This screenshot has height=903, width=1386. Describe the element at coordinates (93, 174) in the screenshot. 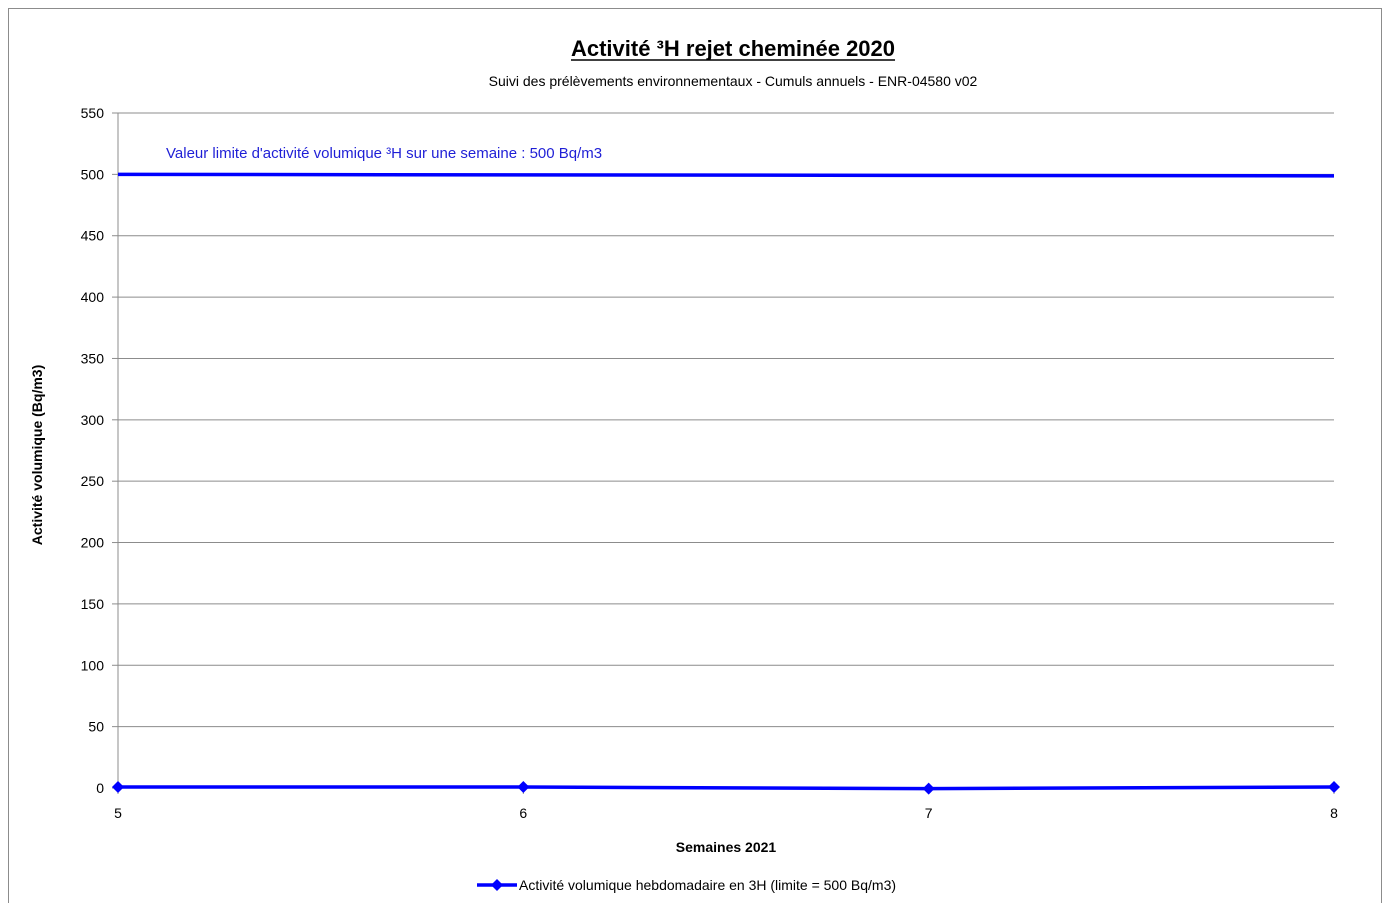

I see `y-tick-label: 500` at that location.